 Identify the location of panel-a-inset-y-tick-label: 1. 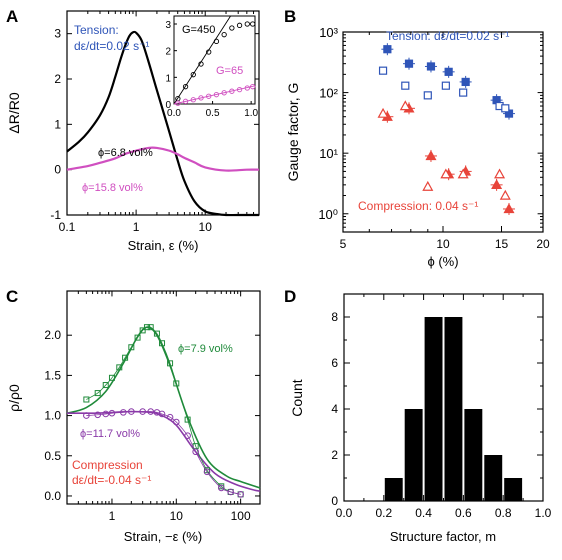
(168, 78).